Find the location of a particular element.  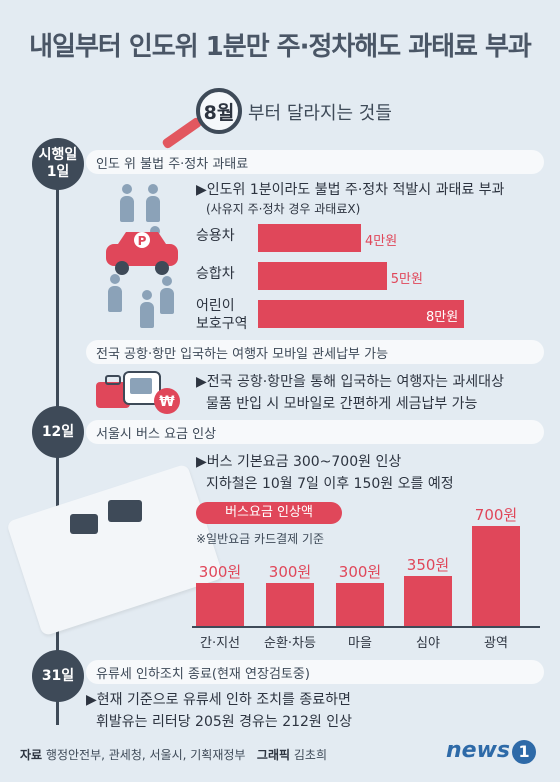

date-badge-4: 31일 is located at coordinates (58, 676).